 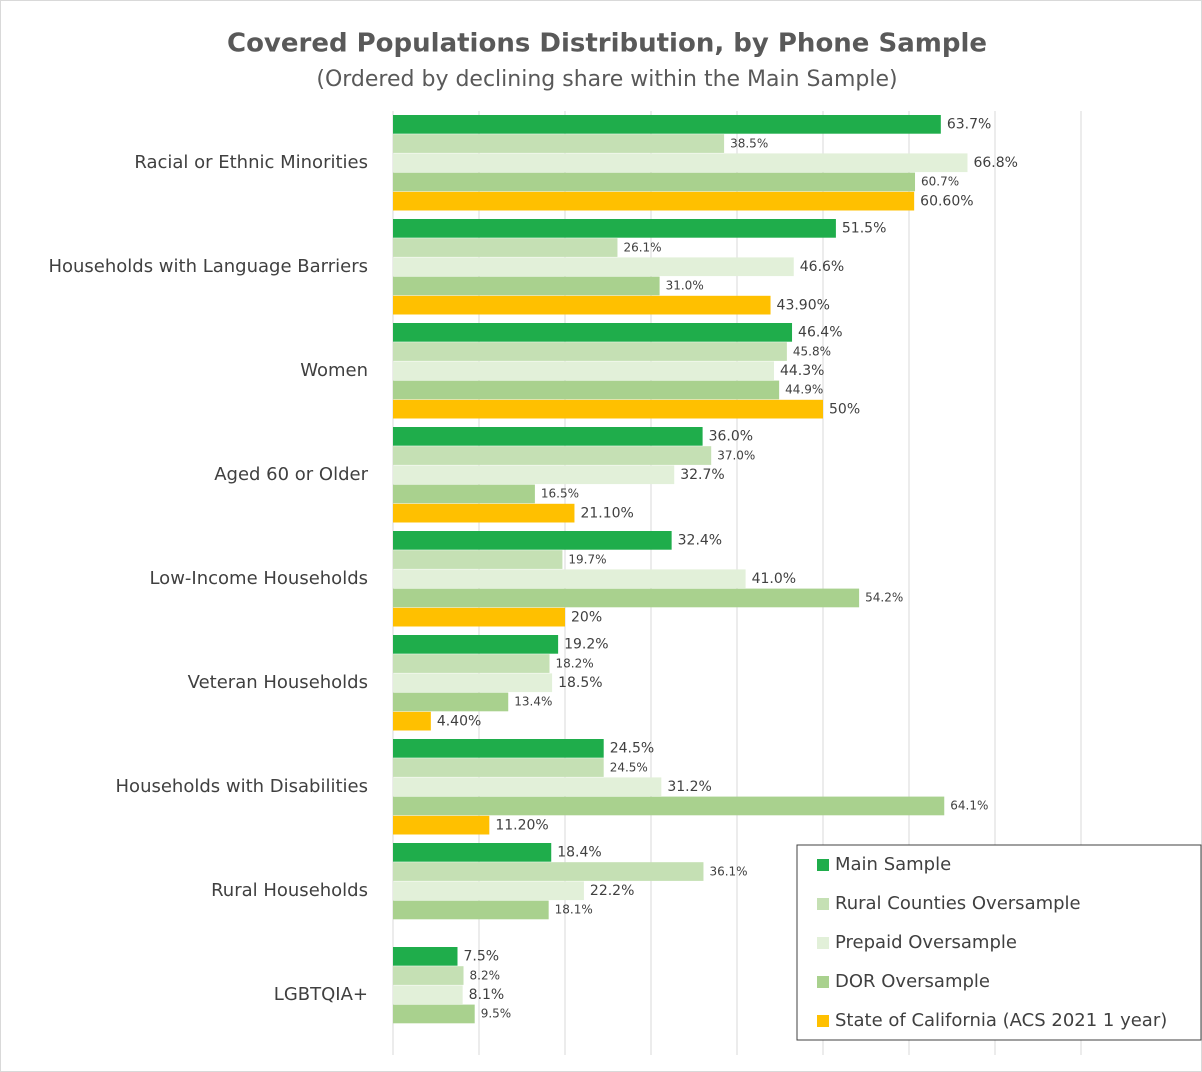 I want to click on data-label: 21.10%, so click(x=606, y=513).